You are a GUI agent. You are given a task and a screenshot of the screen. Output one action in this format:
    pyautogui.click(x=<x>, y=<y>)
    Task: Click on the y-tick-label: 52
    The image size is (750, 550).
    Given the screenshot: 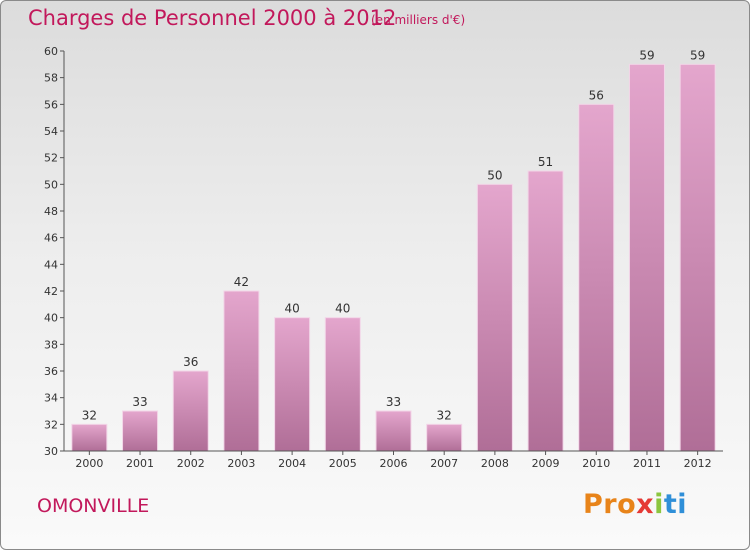 What is the action you would take?
    pyautogui.click(x=51, y=158)
    